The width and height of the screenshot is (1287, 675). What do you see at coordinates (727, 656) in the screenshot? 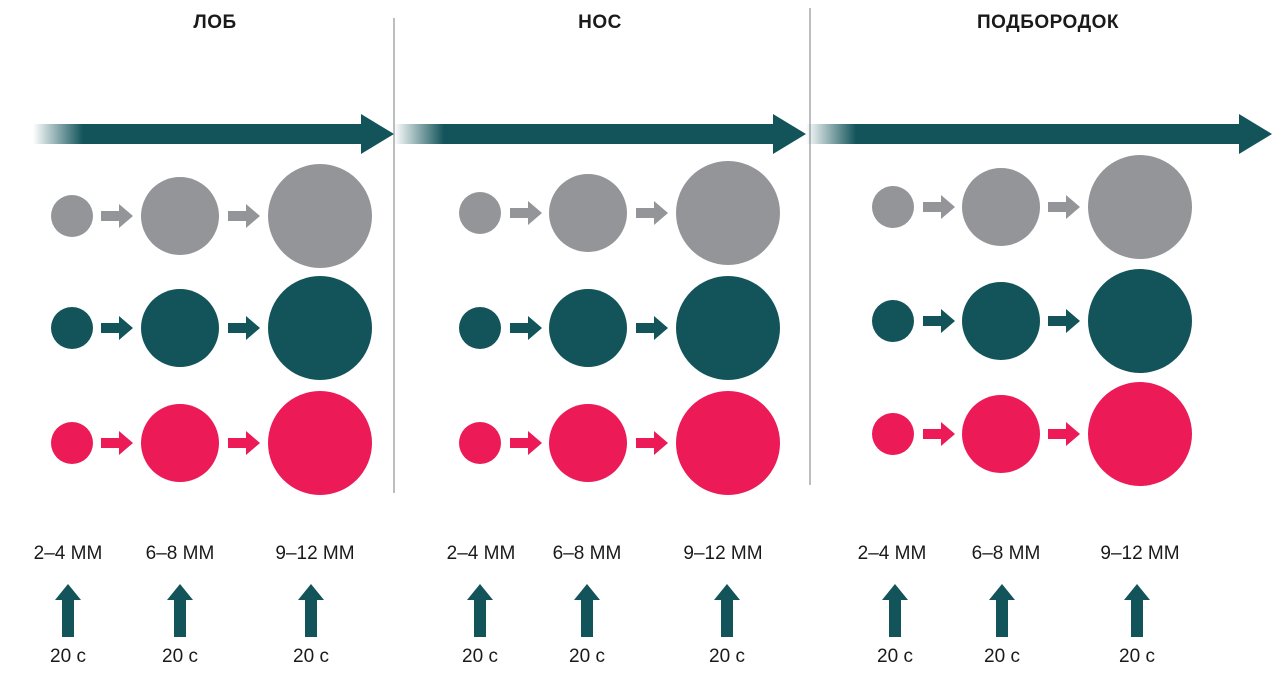
I see `time-label-nose-large: 20 с` at bounding box center [727, 656].